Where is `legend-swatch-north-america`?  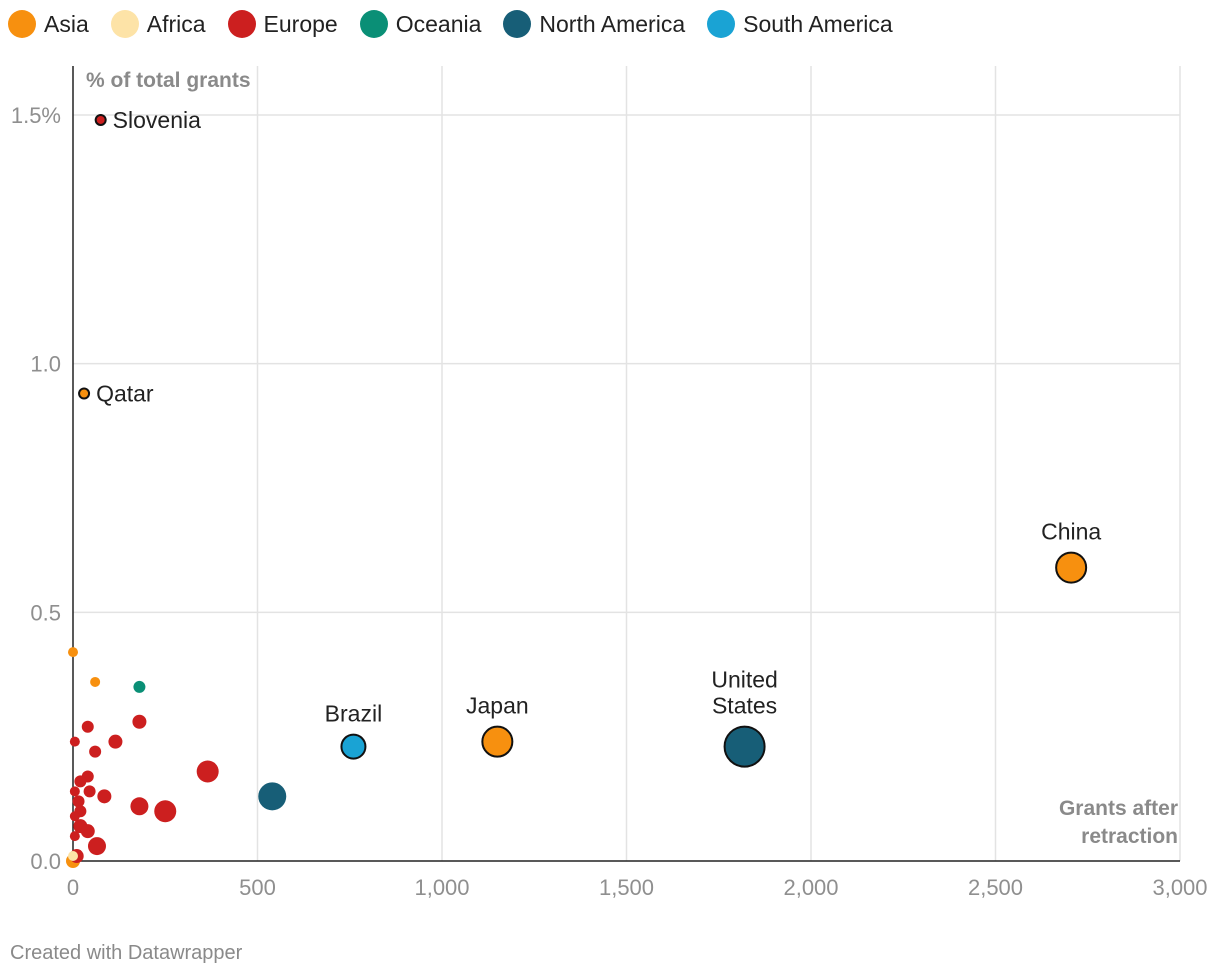 legend-swatch-north-america is located at coordinates (517, 24).